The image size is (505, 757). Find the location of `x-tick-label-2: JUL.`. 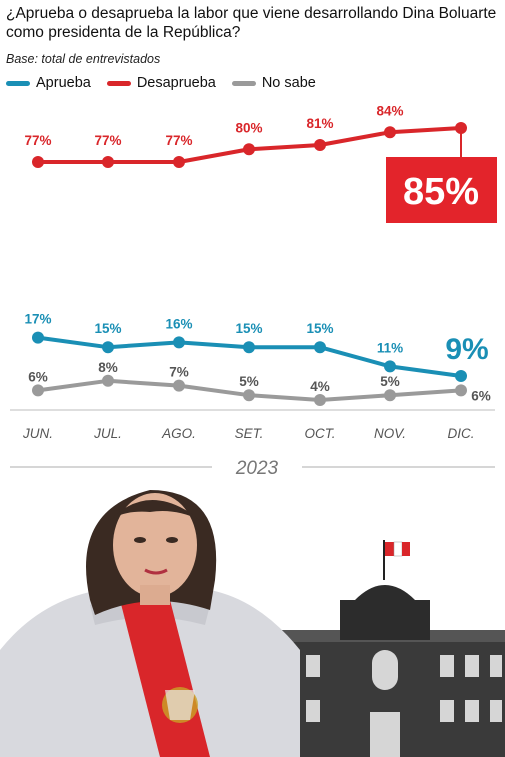

x-tick-label-2: JUL. is located at coordinates (107, 433).